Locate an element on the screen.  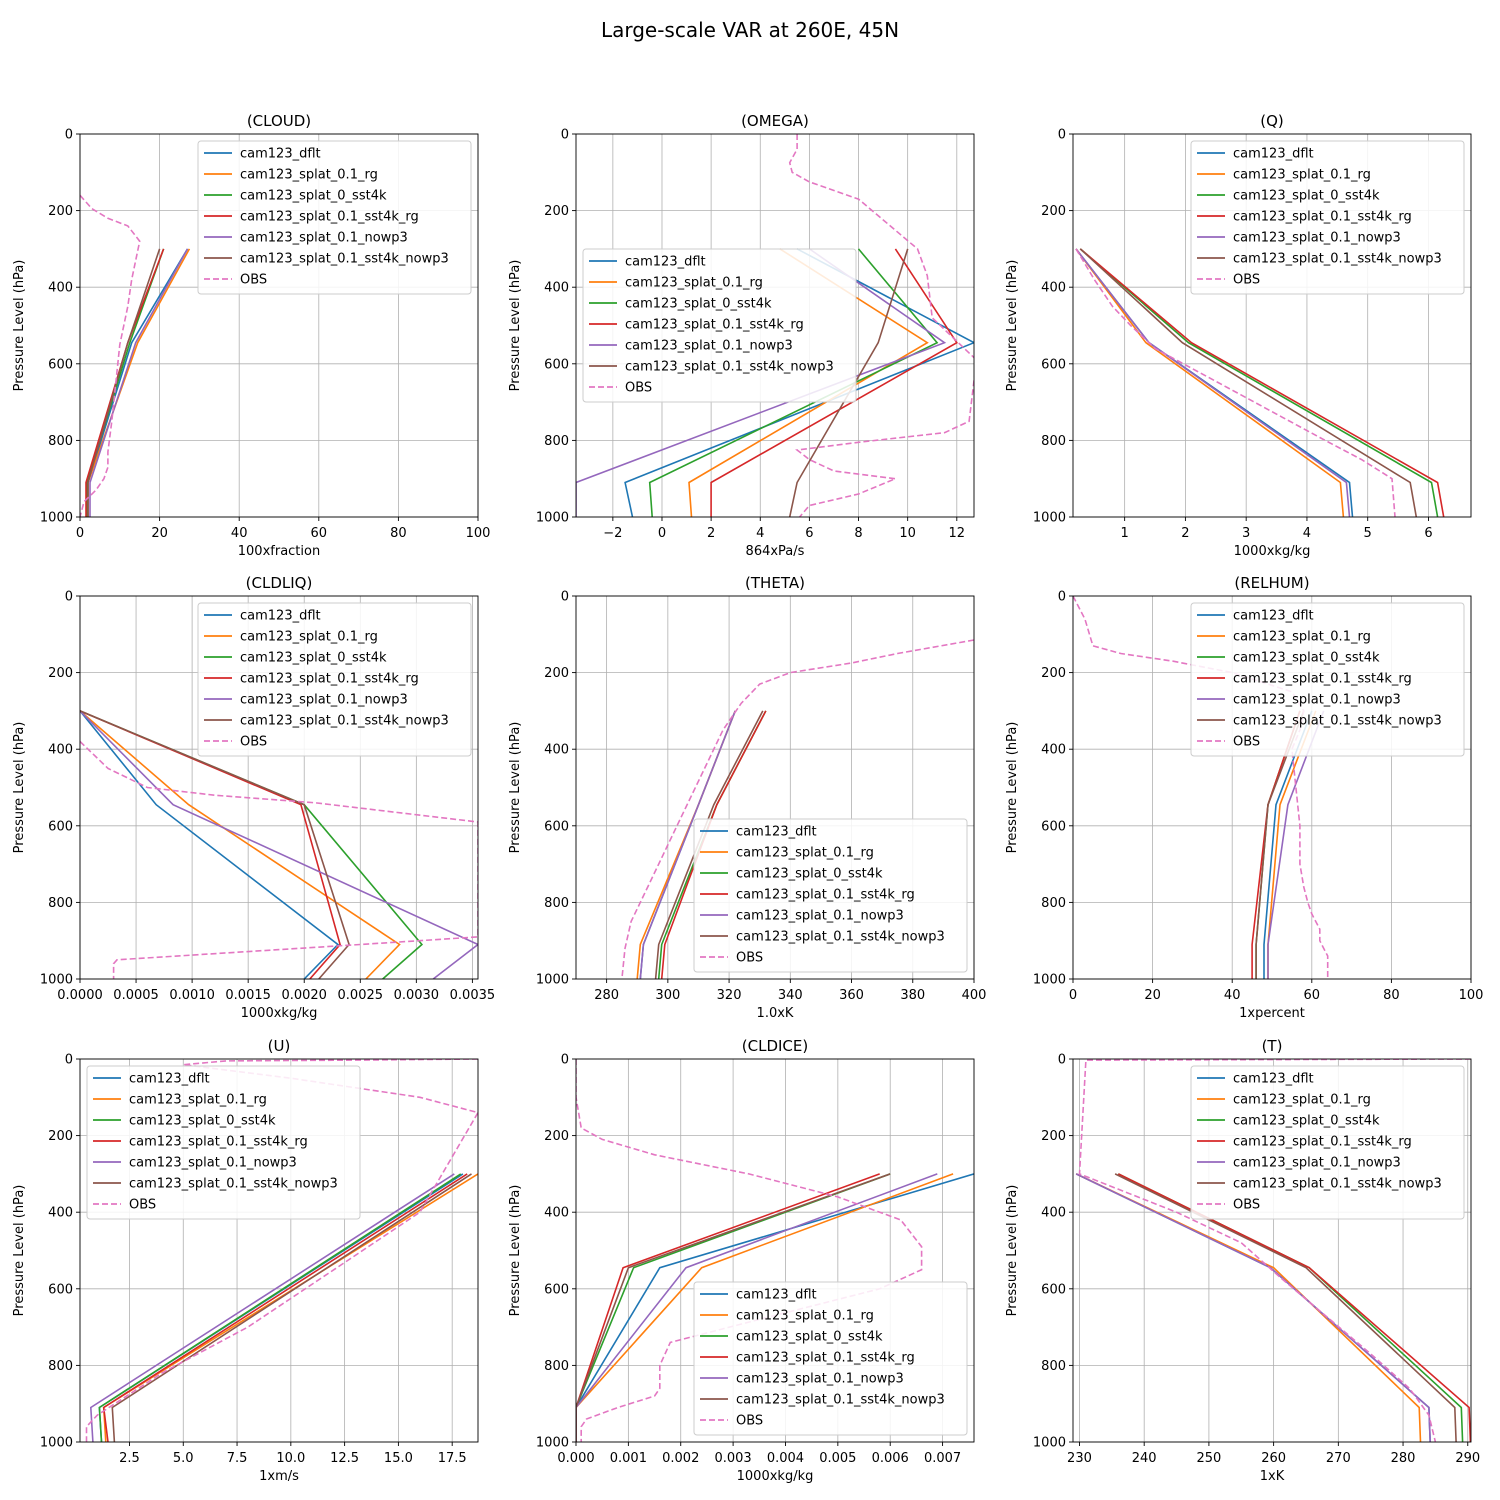
panel-title: (U) is located at coordinates (279, 1046).